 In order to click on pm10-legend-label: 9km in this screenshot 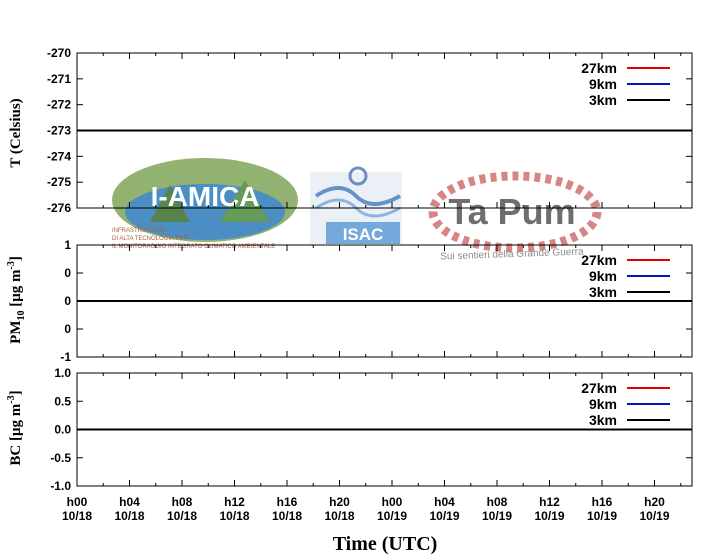, I will do `click(603, 276)`.